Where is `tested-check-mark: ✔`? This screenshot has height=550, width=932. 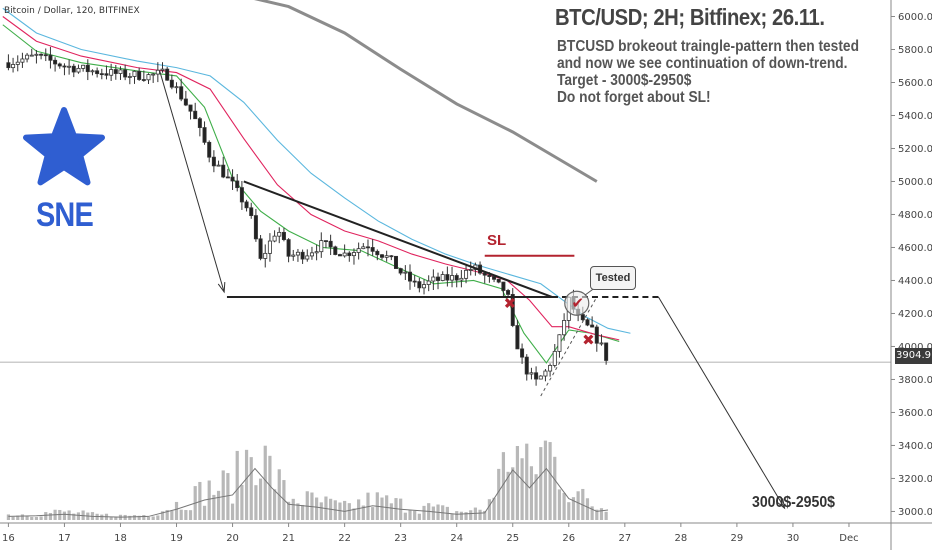 tested-check-mark: ✔ is located at coordinates (577, 303).